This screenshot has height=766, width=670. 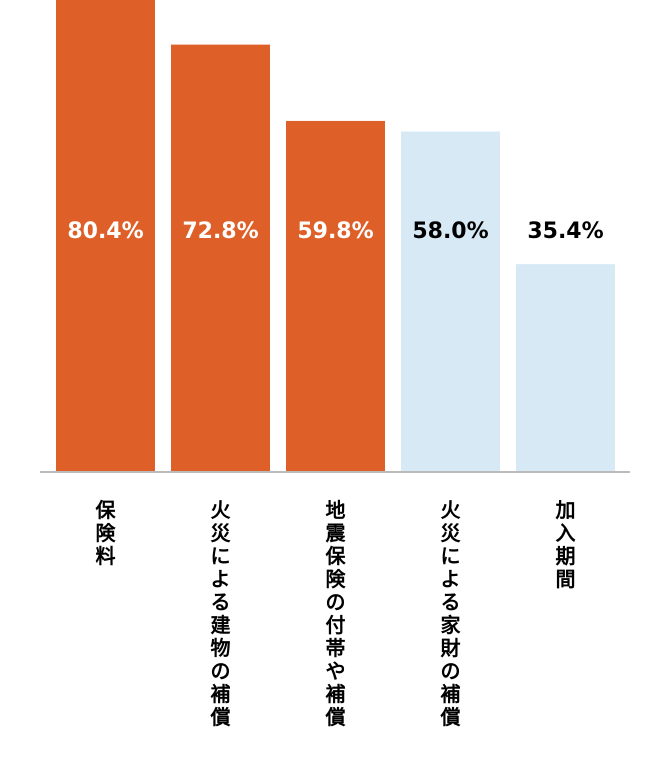 I want to click on category-label-2: 火災による建物の補償, so click(x=221, y=613).